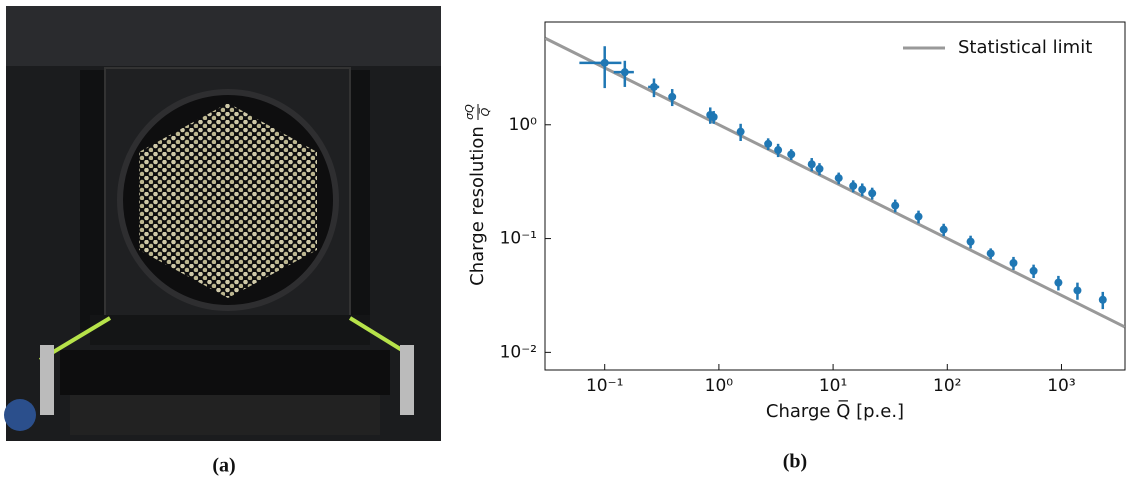 Image resolution: width=1126 pixels, height=484 pixels. Describe the element at coordinates (1061, 386) in the screenshot. I see `x-tick-label: 10³` at that location.